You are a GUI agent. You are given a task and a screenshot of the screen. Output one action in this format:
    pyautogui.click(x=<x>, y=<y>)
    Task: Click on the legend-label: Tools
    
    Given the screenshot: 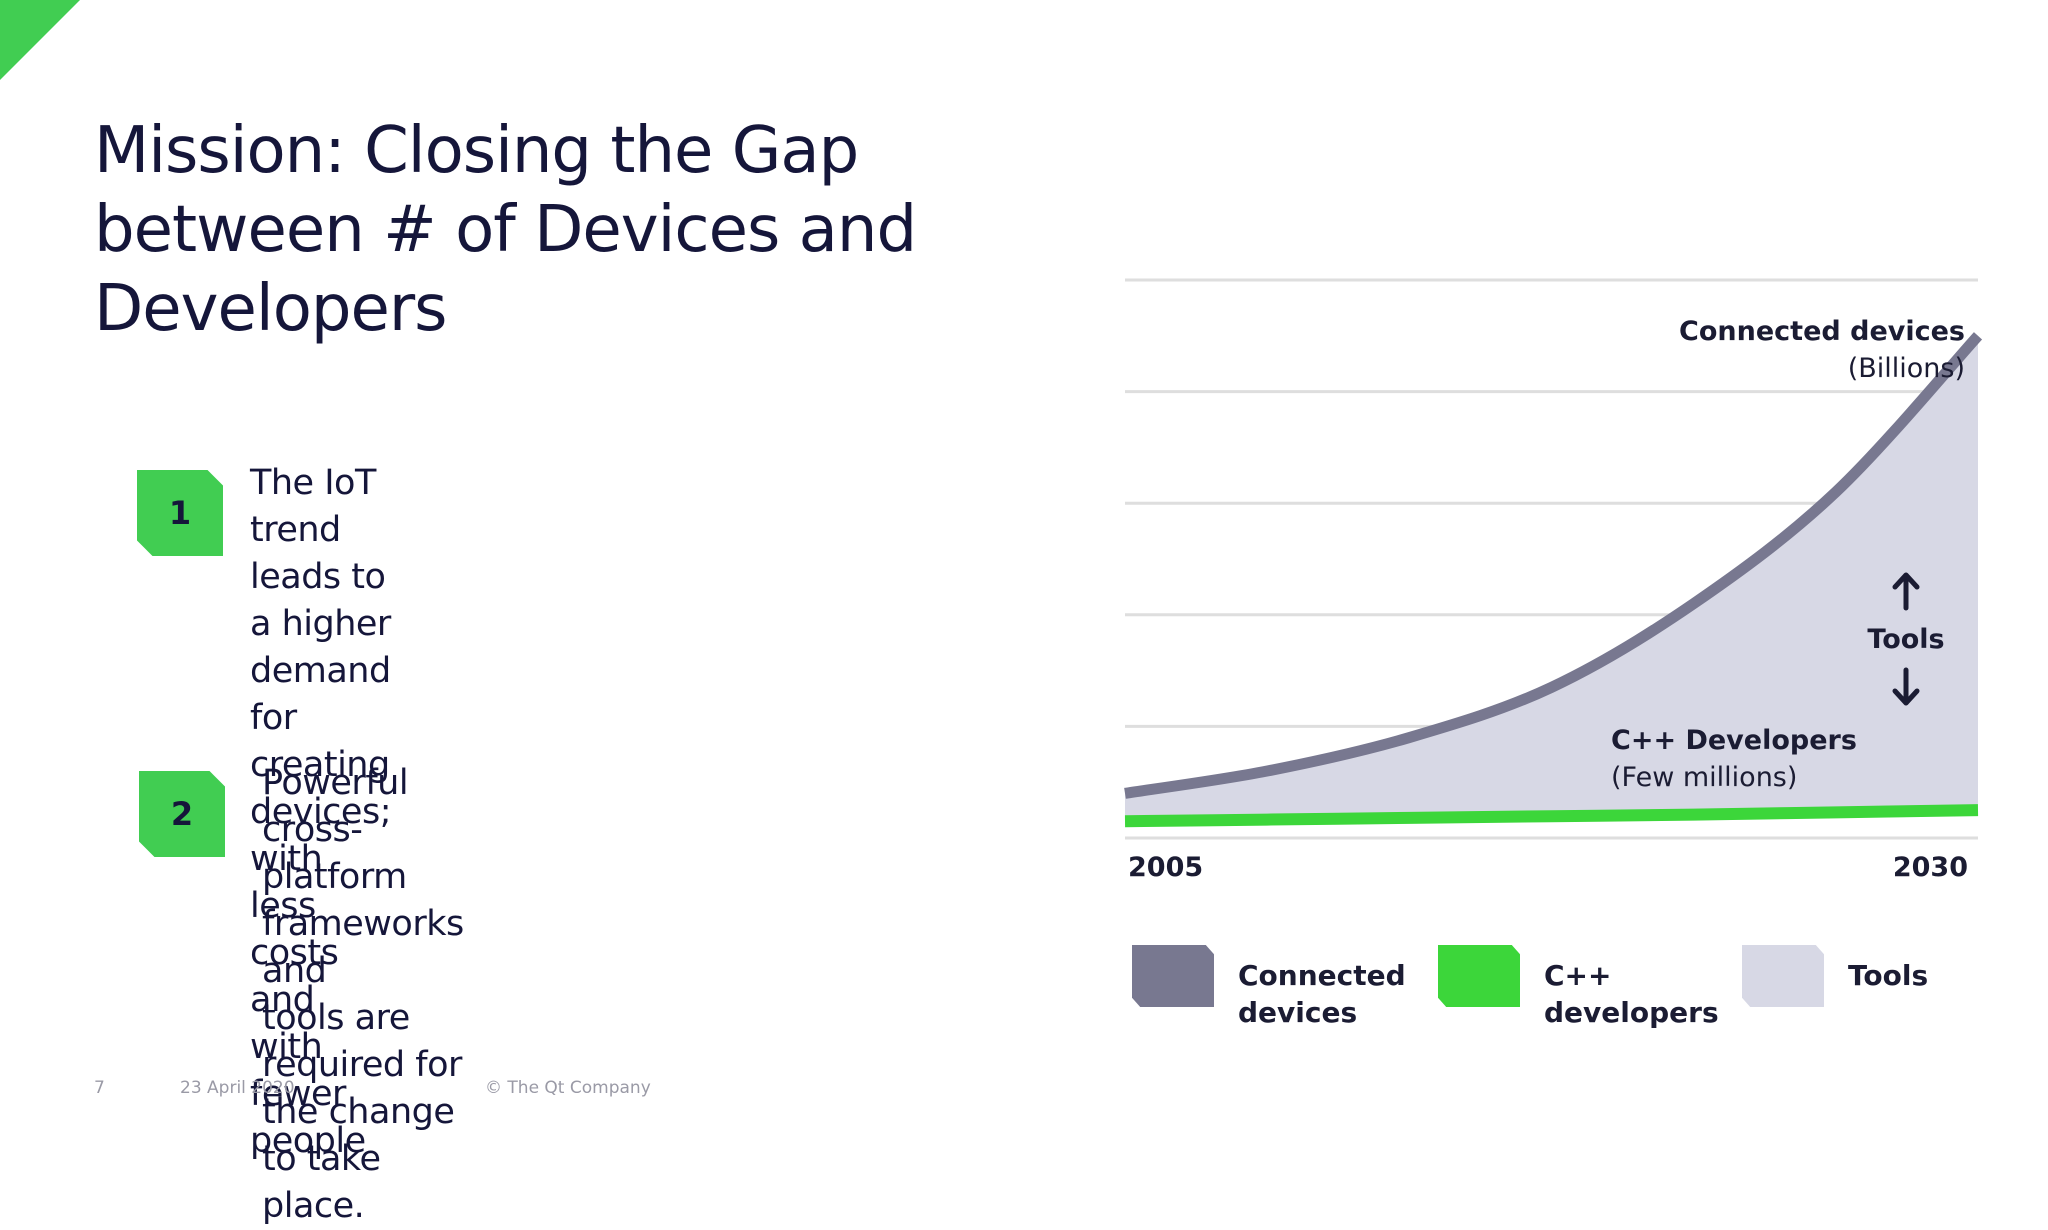 What is the action you would take?
    pyautogui.click(x=1888, y=975)
    